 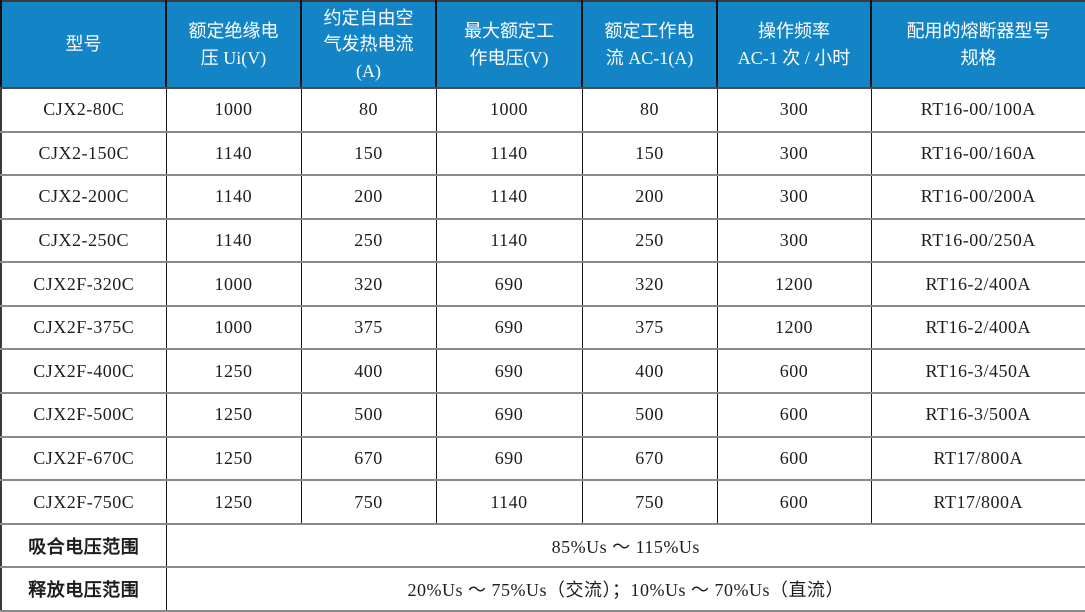 I want to click on cell-thermal-current: 750, so click(x=368, y=502).